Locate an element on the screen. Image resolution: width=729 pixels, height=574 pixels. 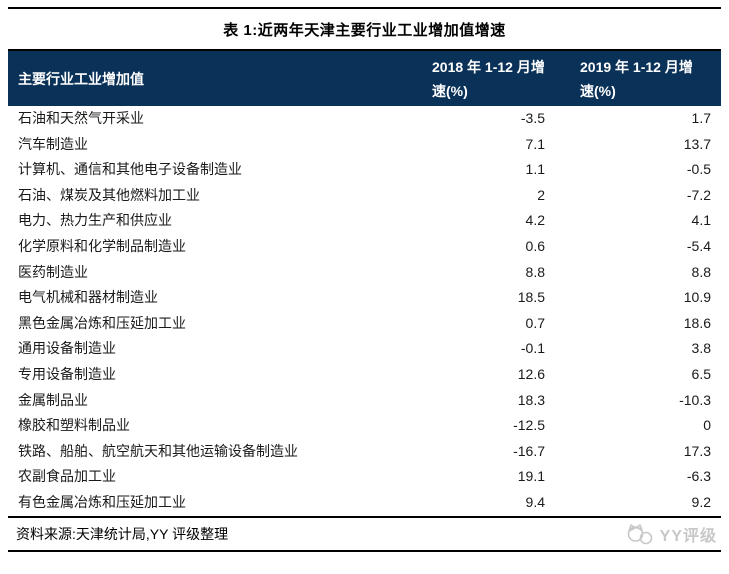
col-header-industry: 主要行业工业增加值 is located at coordinates (81, 78).